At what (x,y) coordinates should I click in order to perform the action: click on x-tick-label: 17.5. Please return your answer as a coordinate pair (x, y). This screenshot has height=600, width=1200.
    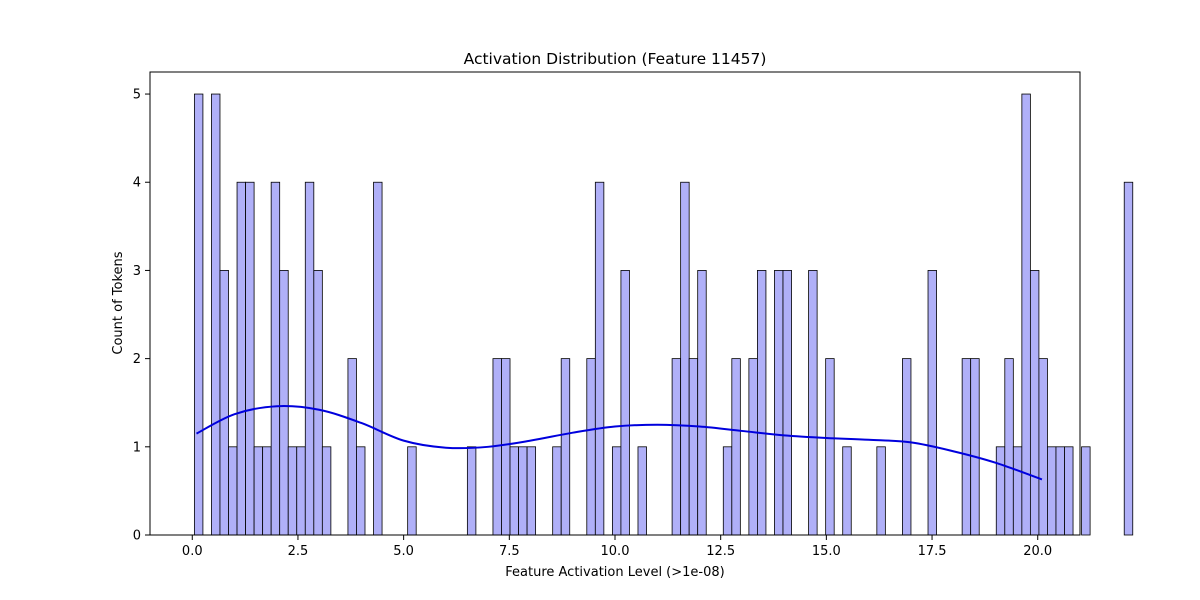
    Looking at the image, I should click on (932, 551).